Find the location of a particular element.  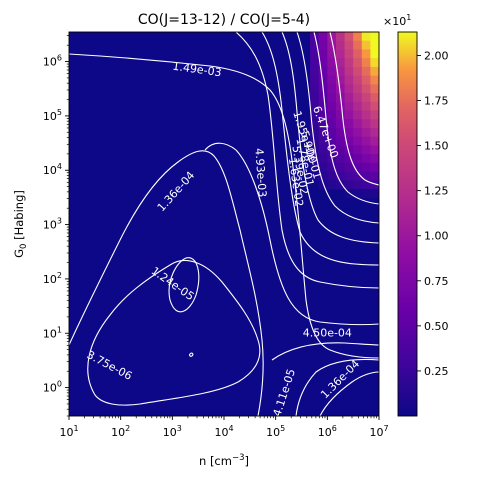

colorbar-tick-label: 1.75 is located at coordinates (436, 101).